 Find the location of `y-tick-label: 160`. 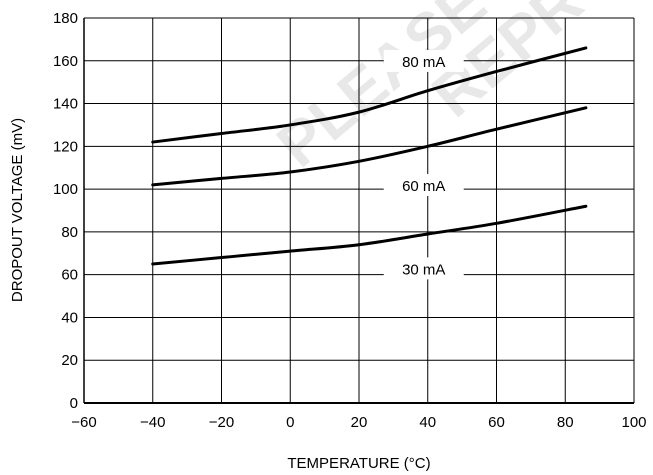

y-tick-label: 160 is located at coordinates (65, 61).